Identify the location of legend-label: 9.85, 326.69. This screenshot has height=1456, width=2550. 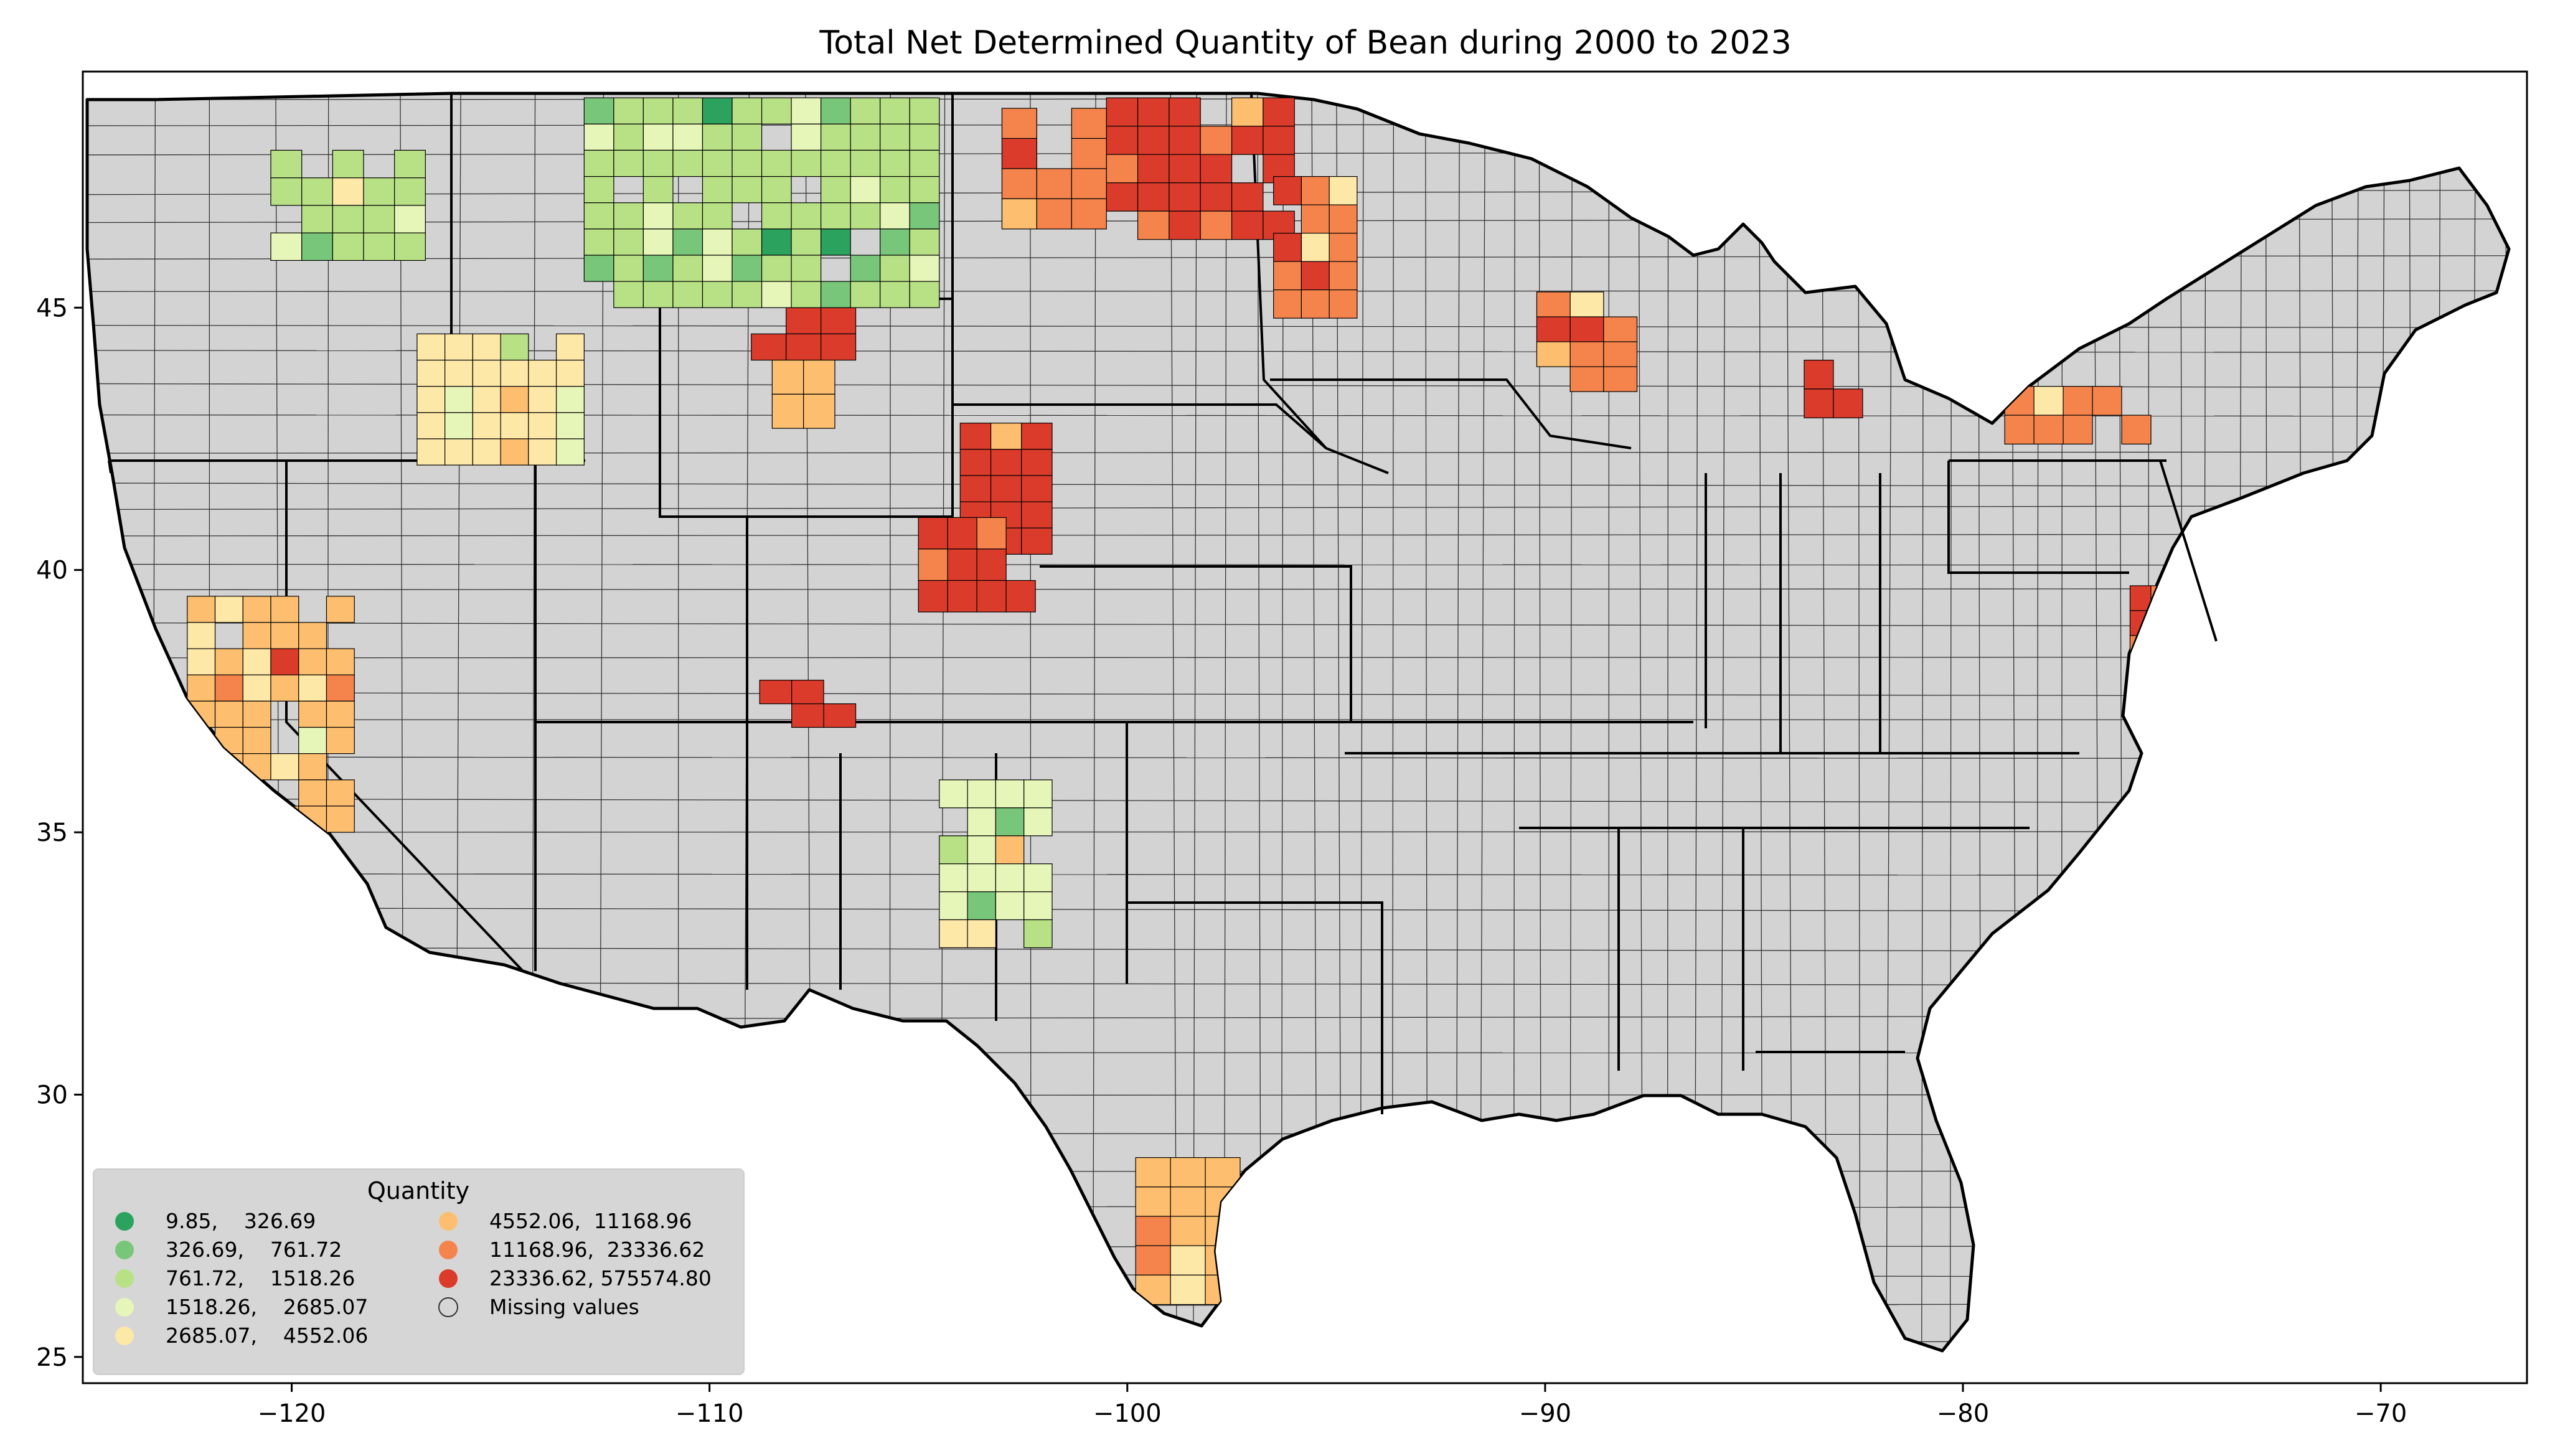
(241, 1221).